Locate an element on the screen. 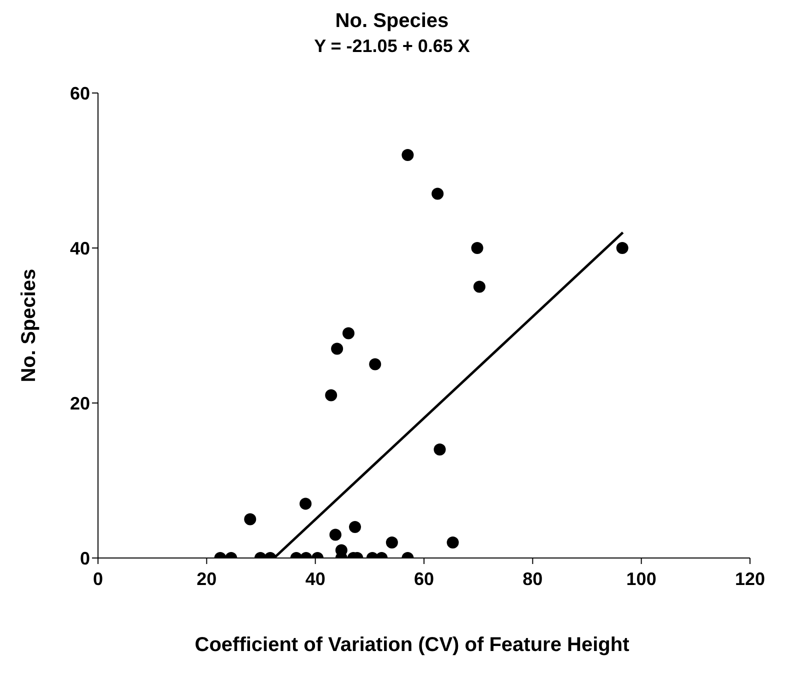 This screenshot has width=786, height=674. y-tick-label: 0 is located at coordinates (85, 558).